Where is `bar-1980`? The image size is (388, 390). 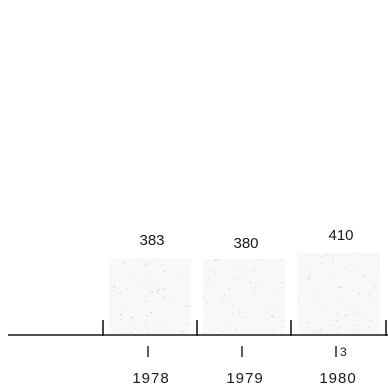 bar-1980 is located at coordinates (338, 294).